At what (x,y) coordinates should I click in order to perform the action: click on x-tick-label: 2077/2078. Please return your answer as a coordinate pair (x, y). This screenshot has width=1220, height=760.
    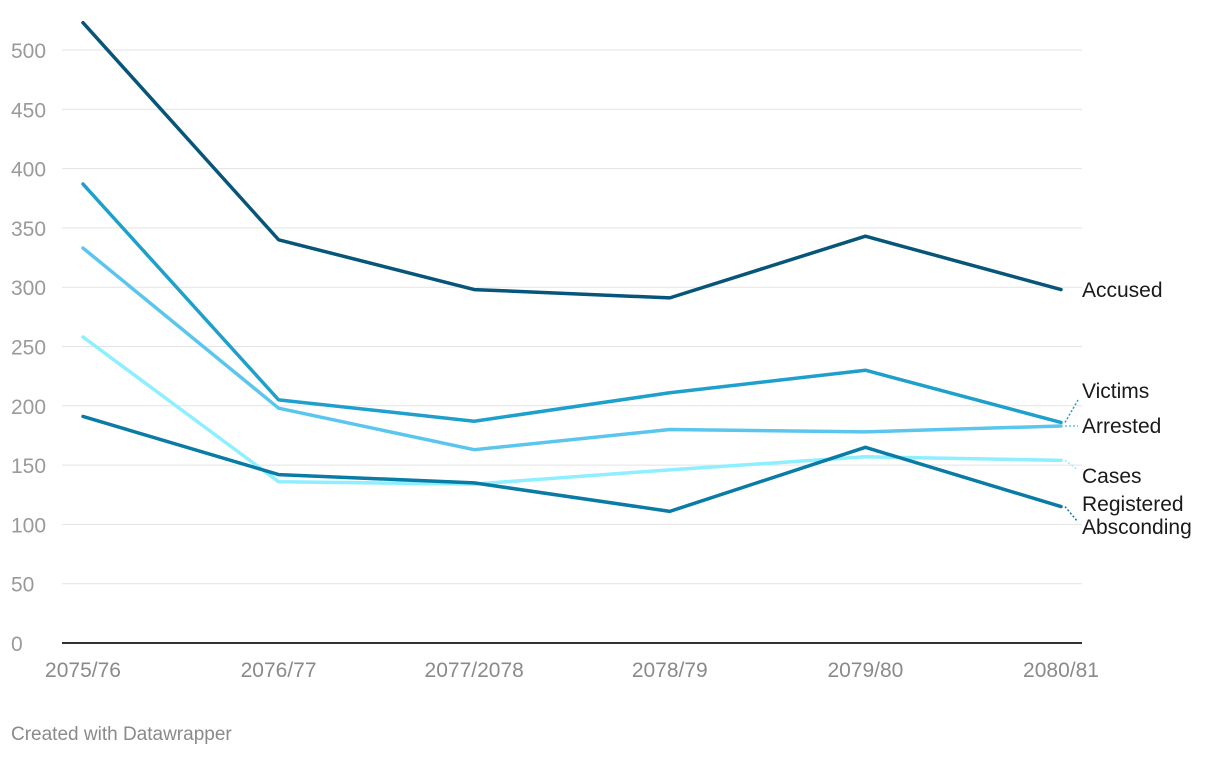
    Looking at the image, I should click on (474, 670).